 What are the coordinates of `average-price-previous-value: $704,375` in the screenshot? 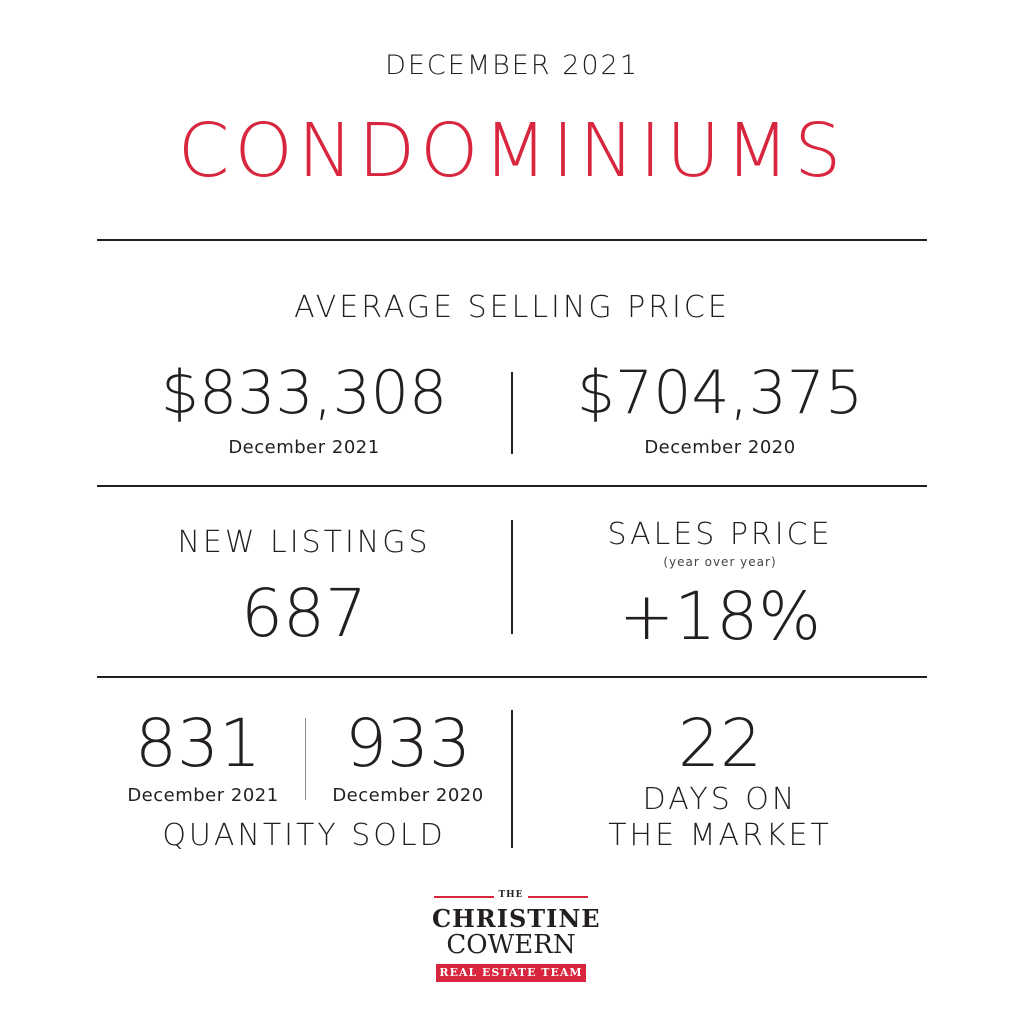 It's located at (720, 393).